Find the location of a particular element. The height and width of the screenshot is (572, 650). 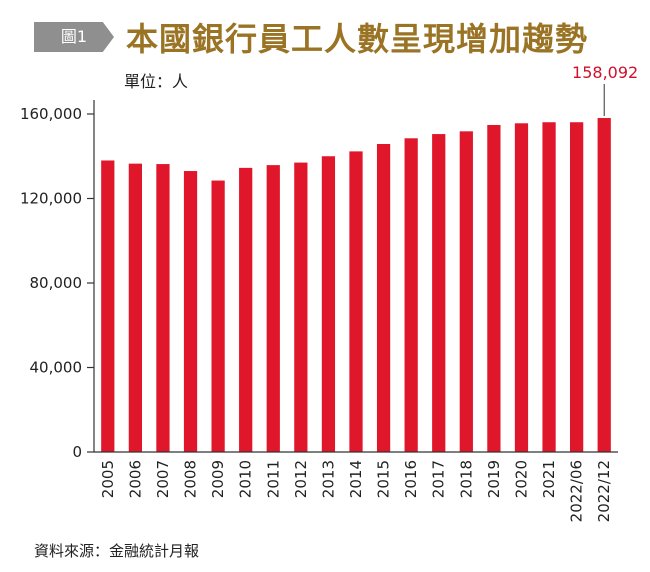

y-tick-label: 120,000 is located at coordinates (51, 199).